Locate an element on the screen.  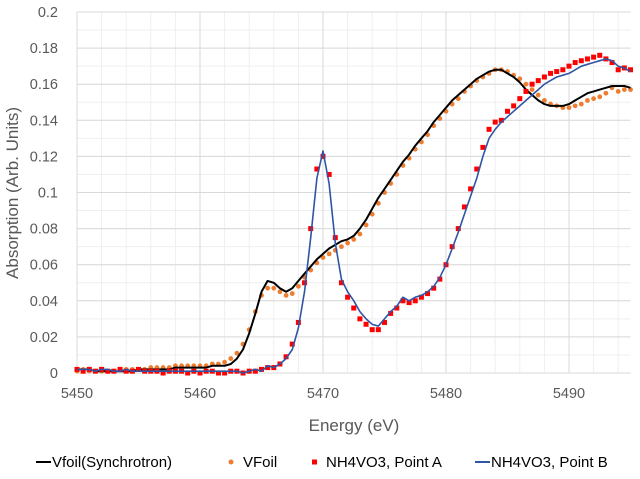
x-axis-title: Energy (eV) is located at coordinates (354, 425).